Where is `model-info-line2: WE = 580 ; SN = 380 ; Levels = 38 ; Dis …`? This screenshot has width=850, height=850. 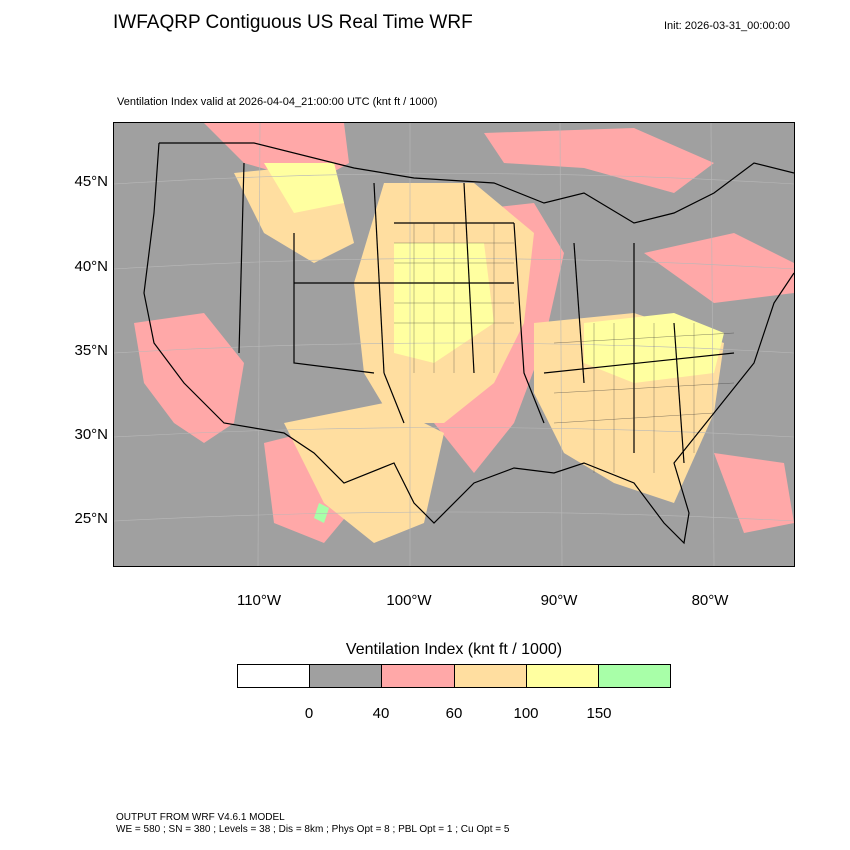
model-info-line2: WE = 580 ; SN = 380 ; Levels = 38 ; Dis … is located at coordinates (313, 829).